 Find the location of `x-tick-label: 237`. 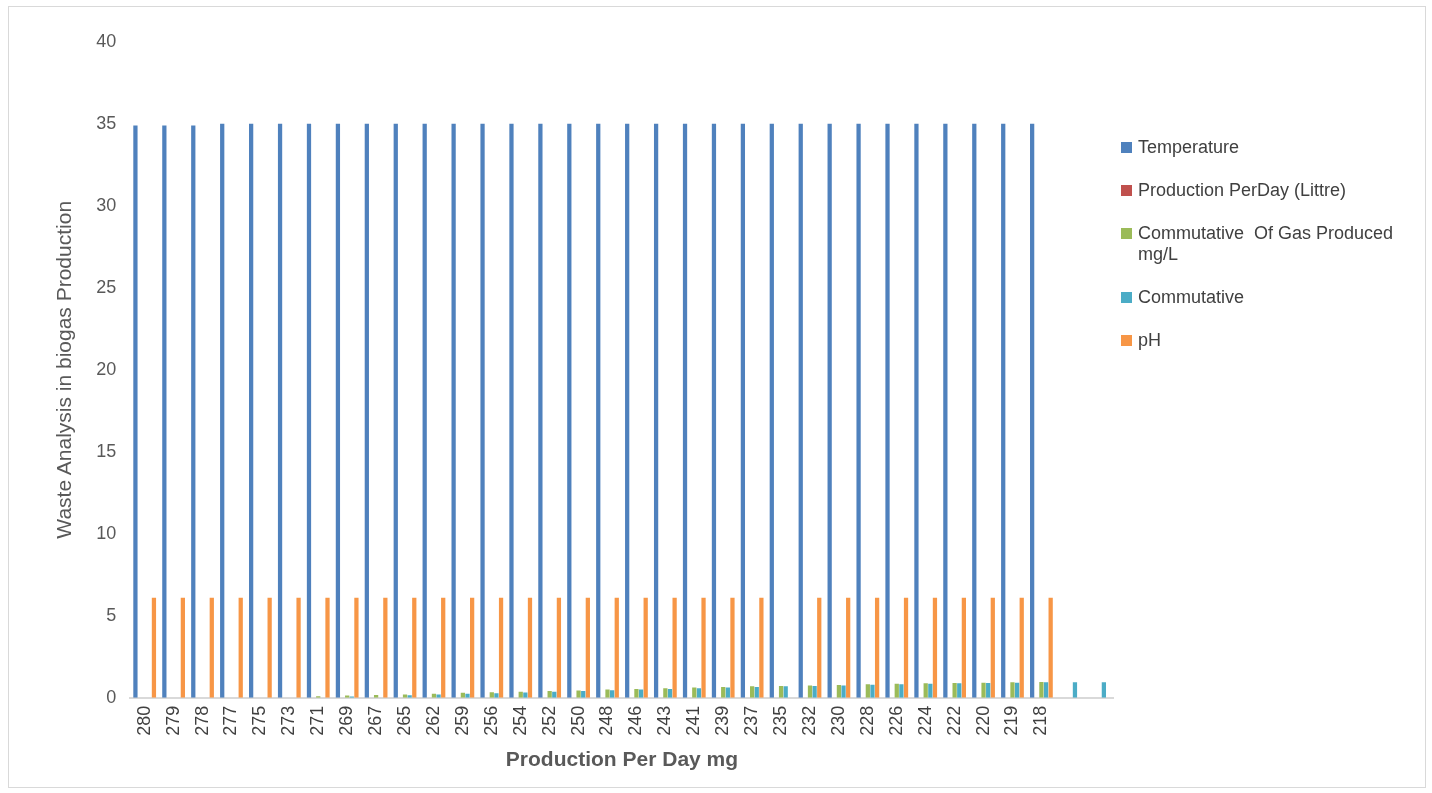

x-tick-label: 237 is located at coordinates (751, 720).